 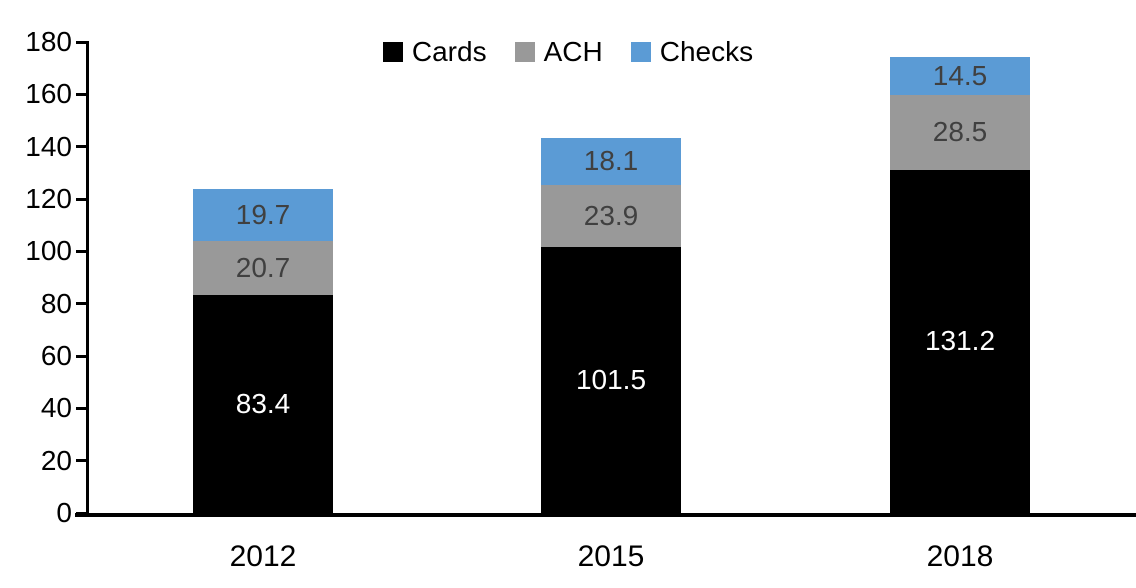 What do you see at coordinates (263, 556) in the screenshot?
I see `x-axis-label: 2012` at bounding box center [263, 556].